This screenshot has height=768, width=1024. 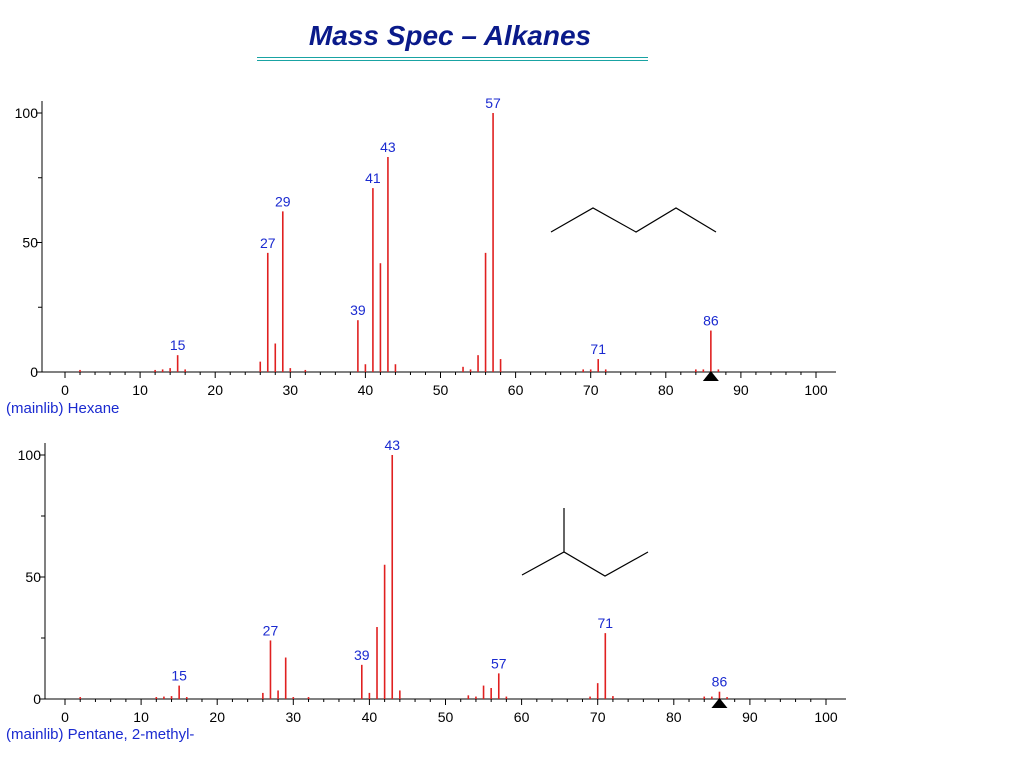 What do you see at coordinates (283, 201) in the screenshot?
I see `peak-label: 29` at bounding box center [283, 201].